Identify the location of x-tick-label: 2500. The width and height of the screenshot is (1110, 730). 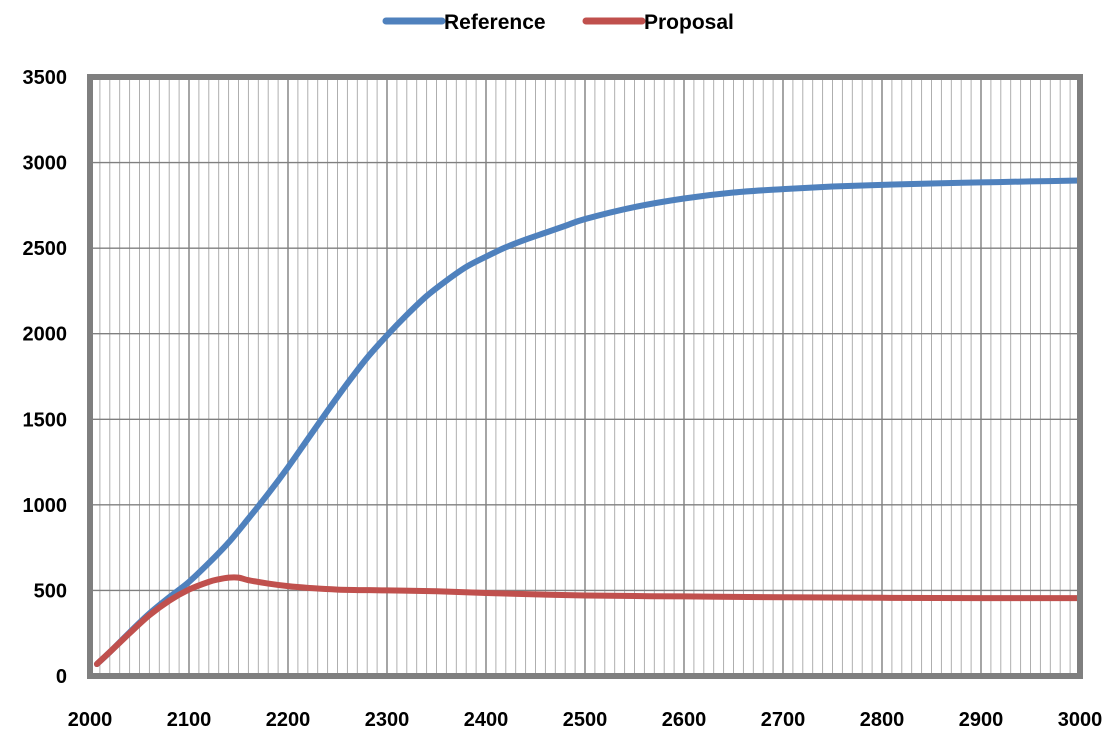
(585, 719).